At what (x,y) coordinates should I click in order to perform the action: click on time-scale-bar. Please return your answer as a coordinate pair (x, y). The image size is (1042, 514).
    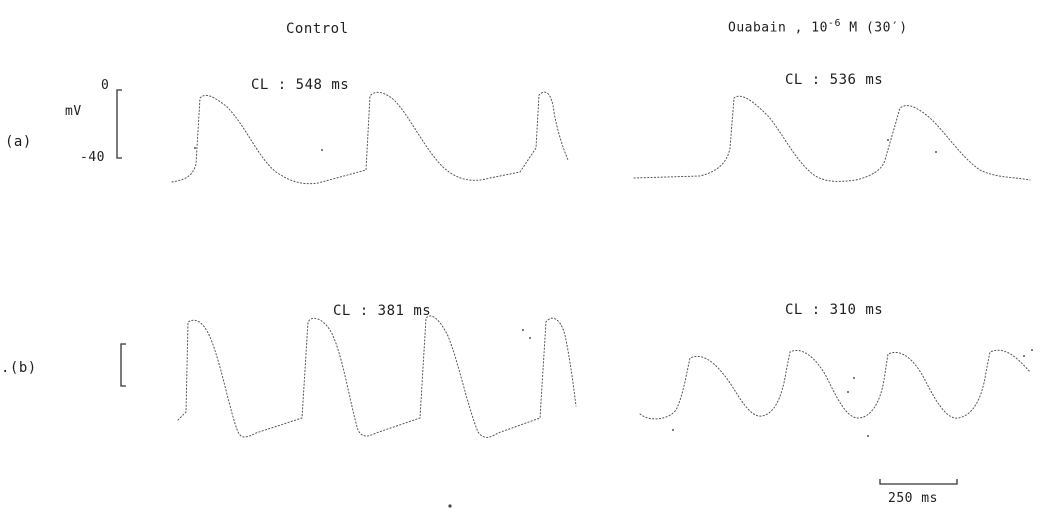
    Looking at the image, I should click on (918, 482).